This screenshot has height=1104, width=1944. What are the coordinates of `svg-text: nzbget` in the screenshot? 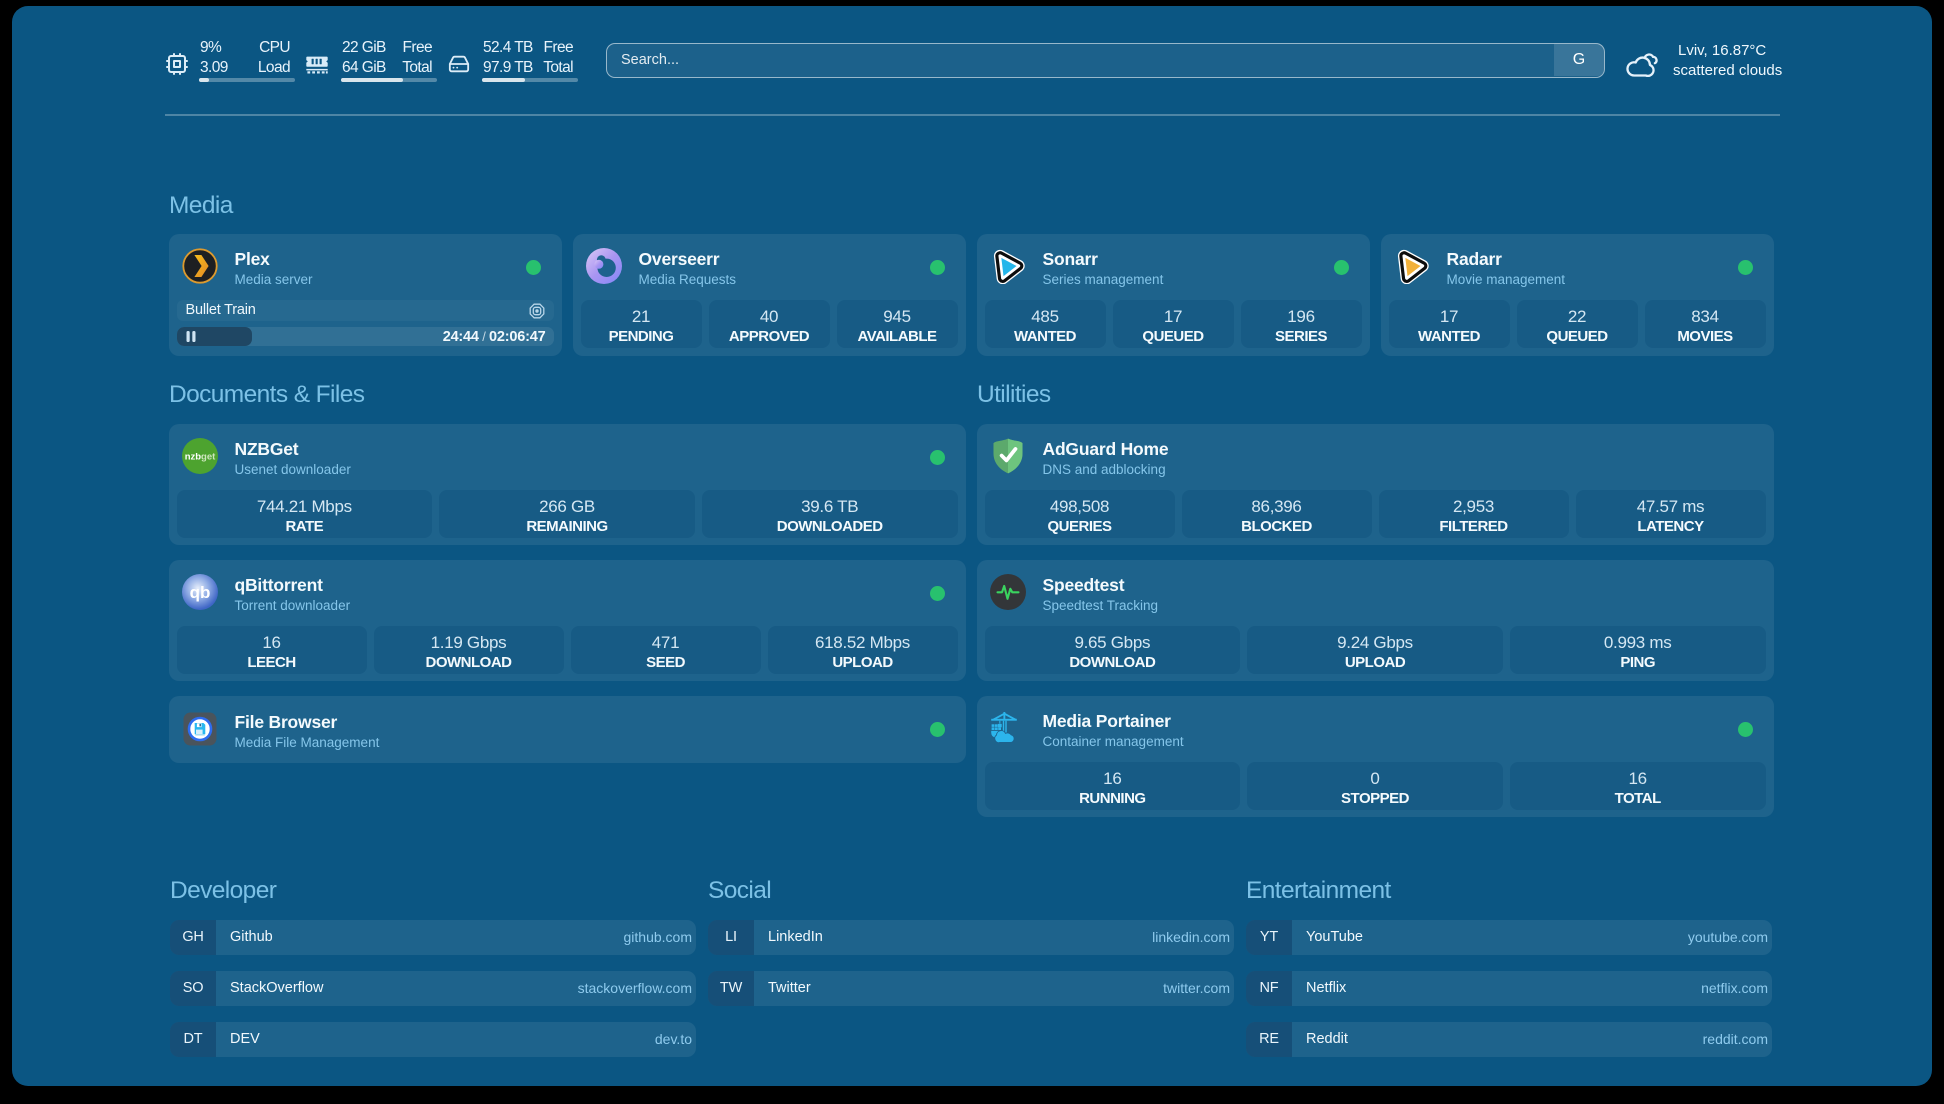 It's located at (199, 456).